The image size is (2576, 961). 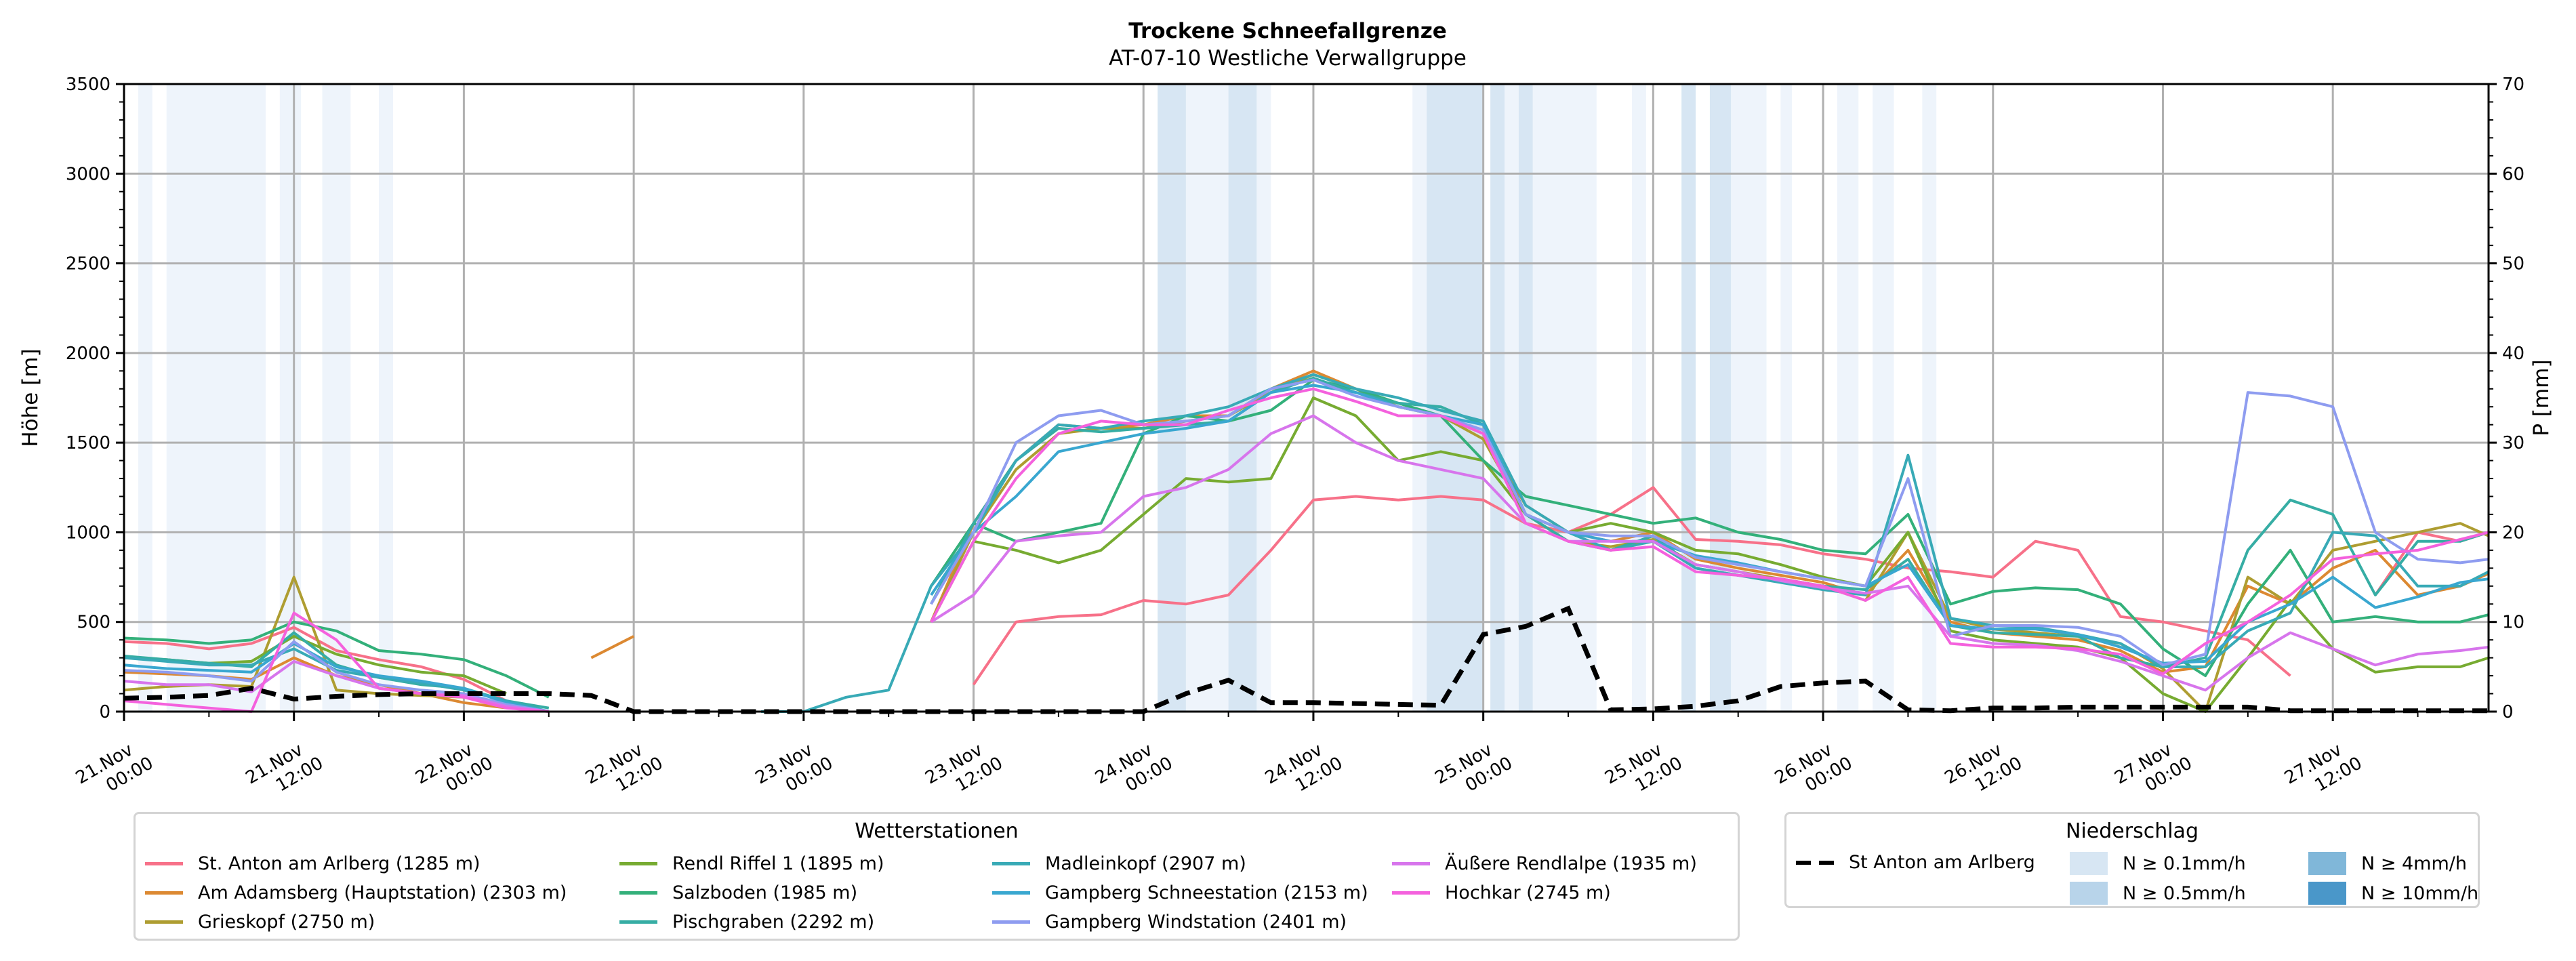 I want to click on y2-tick-label: 70, so click(x=2513, y=85).